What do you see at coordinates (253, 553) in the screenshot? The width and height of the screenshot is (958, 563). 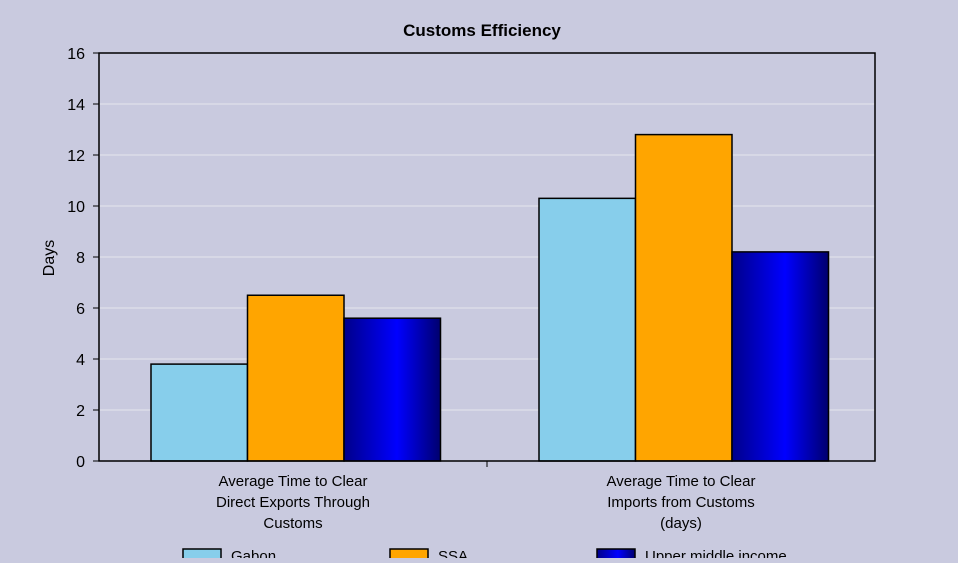 I see `legend-label: Gabon` at bounding box center [253, 553].